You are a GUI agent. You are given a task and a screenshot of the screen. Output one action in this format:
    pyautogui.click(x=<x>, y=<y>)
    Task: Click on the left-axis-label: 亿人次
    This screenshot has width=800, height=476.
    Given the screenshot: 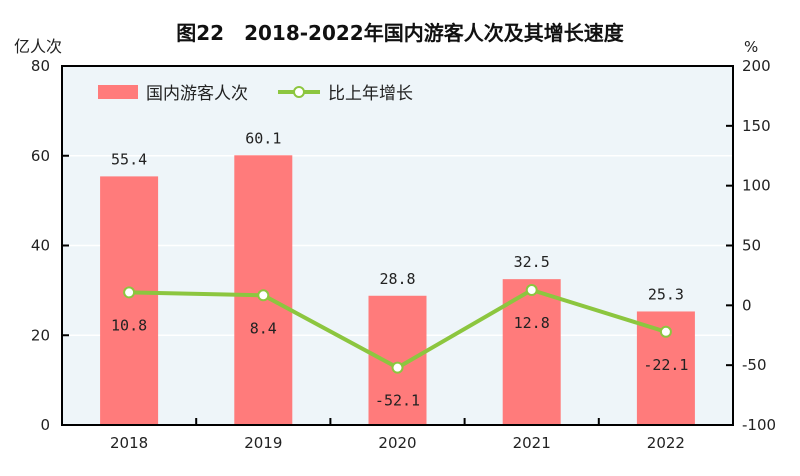 What is the action you would take?
    pyautogui.click(x=38, y=46)
    